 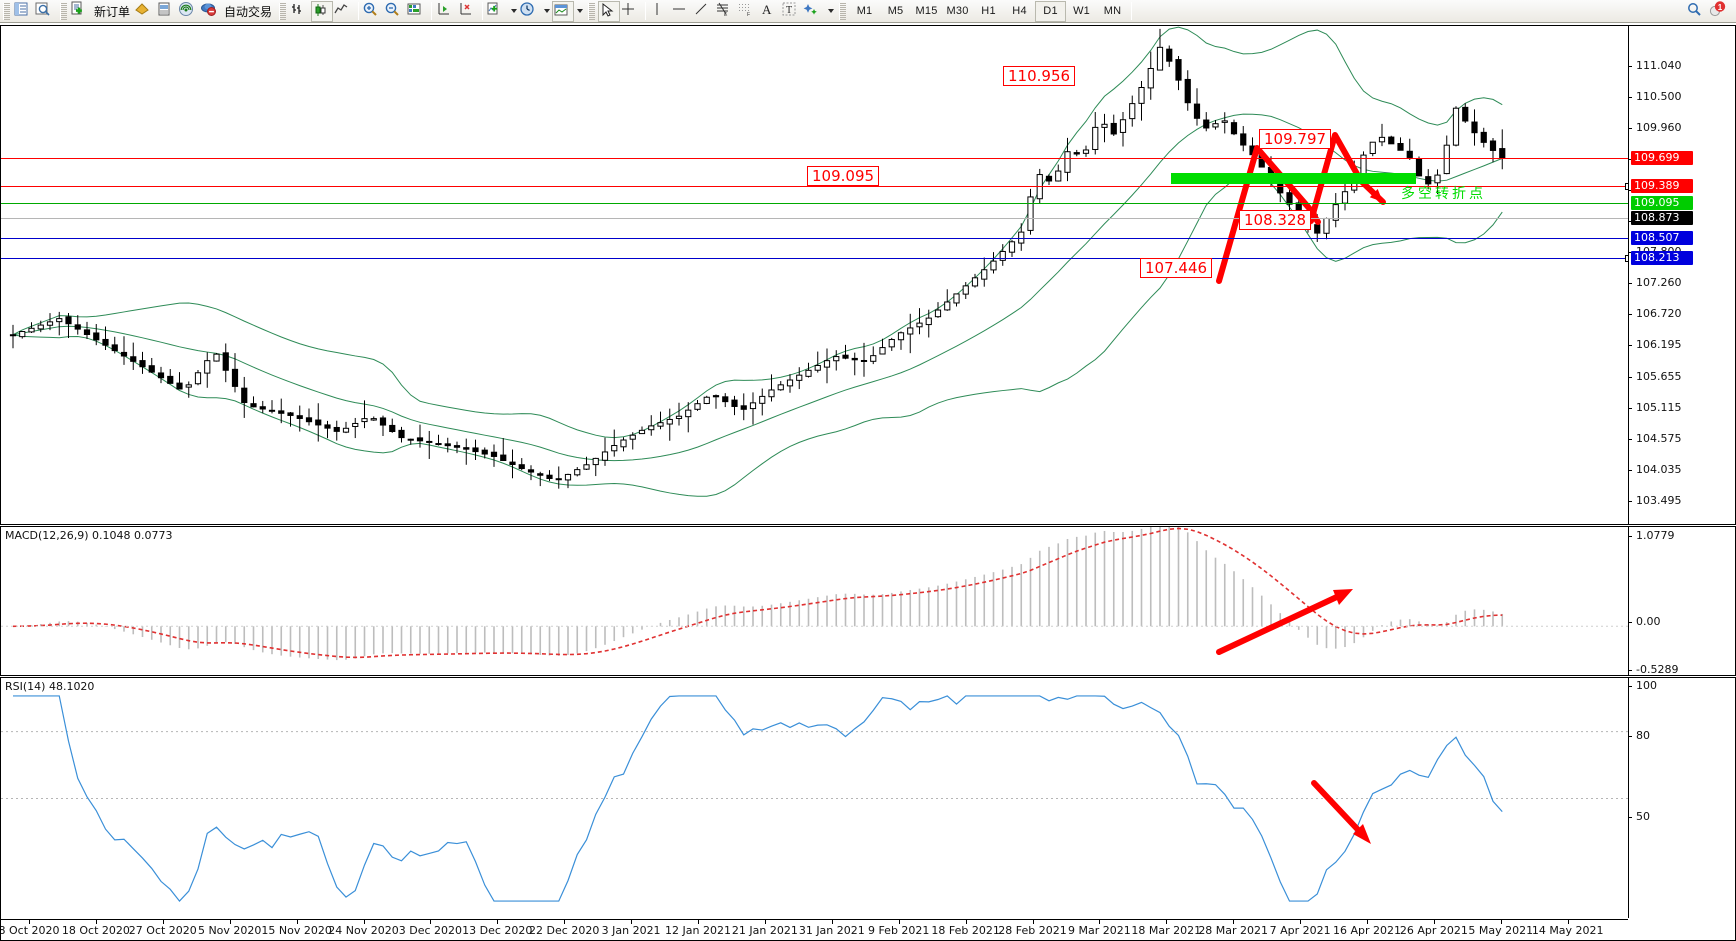 What do you see at coordinates (704, 11) in the screenshot?
I see `trendline-icon` at bounding box center [704, 11].